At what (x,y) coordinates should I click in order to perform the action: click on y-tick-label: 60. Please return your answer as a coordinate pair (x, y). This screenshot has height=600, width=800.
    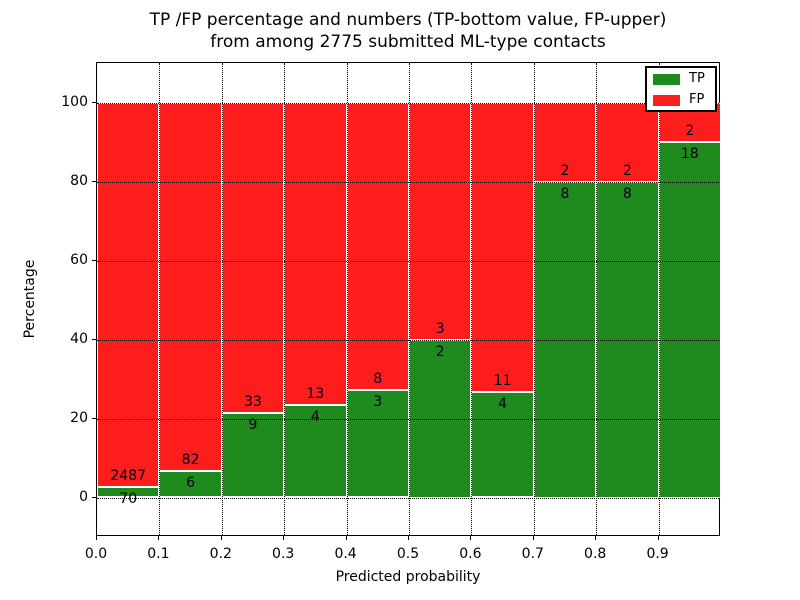
    Looking at the image, I should click on (79, 259).